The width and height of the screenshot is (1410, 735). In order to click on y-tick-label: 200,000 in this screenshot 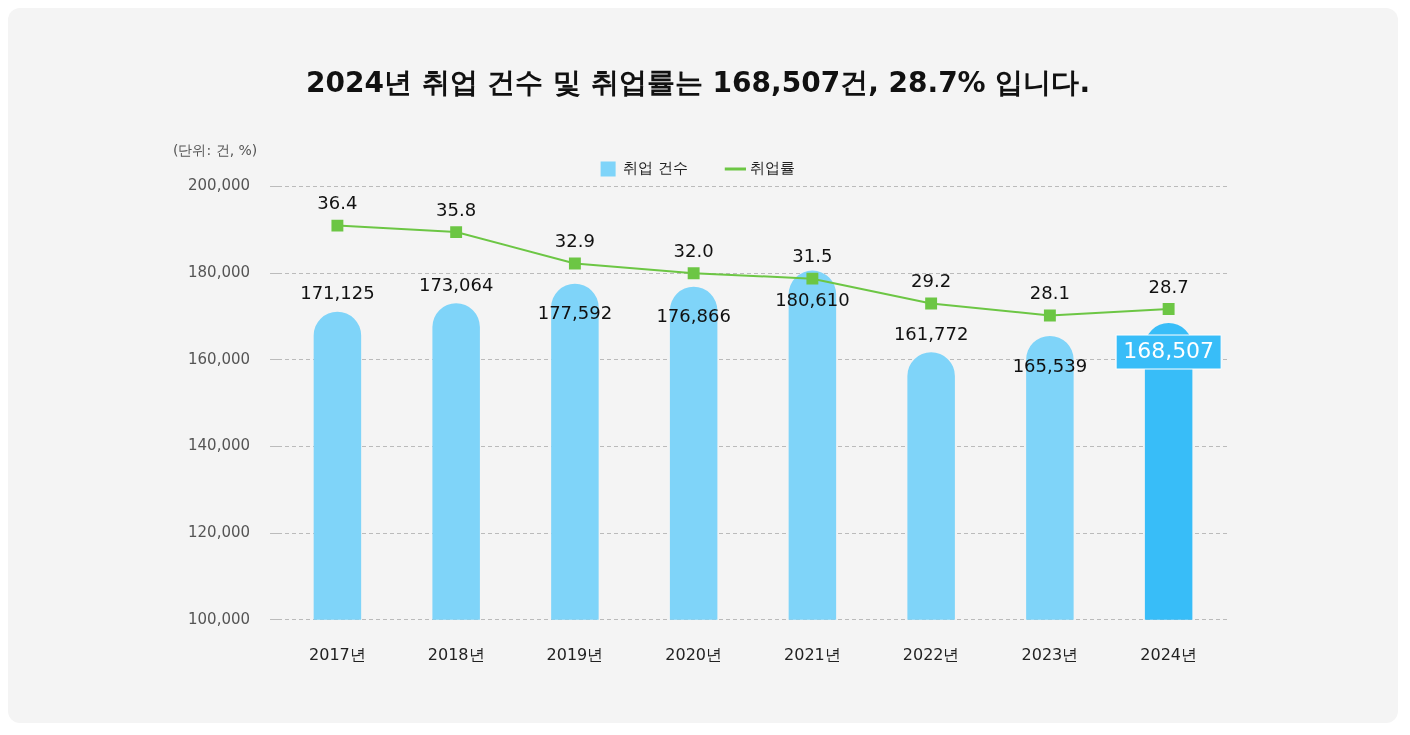, I will do `click(219, 185)`.